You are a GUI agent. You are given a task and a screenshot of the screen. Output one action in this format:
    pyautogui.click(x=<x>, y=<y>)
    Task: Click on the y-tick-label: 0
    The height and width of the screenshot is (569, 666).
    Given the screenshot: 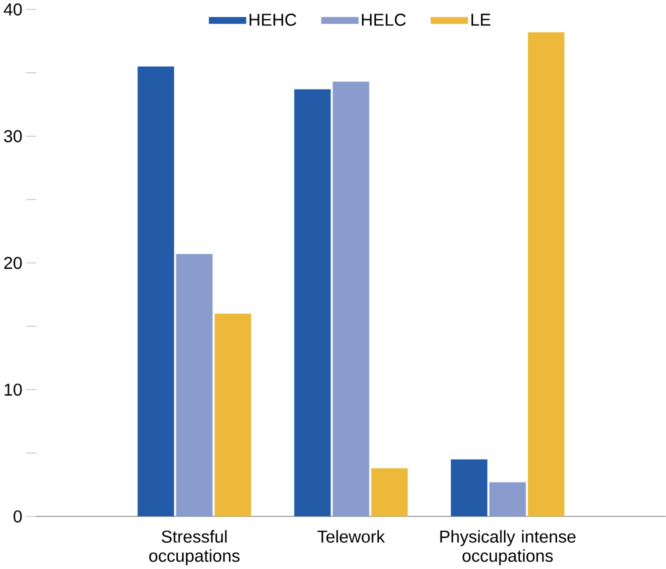 What is the action you would take?
    pyautogui.click(x=18, y=516)
    